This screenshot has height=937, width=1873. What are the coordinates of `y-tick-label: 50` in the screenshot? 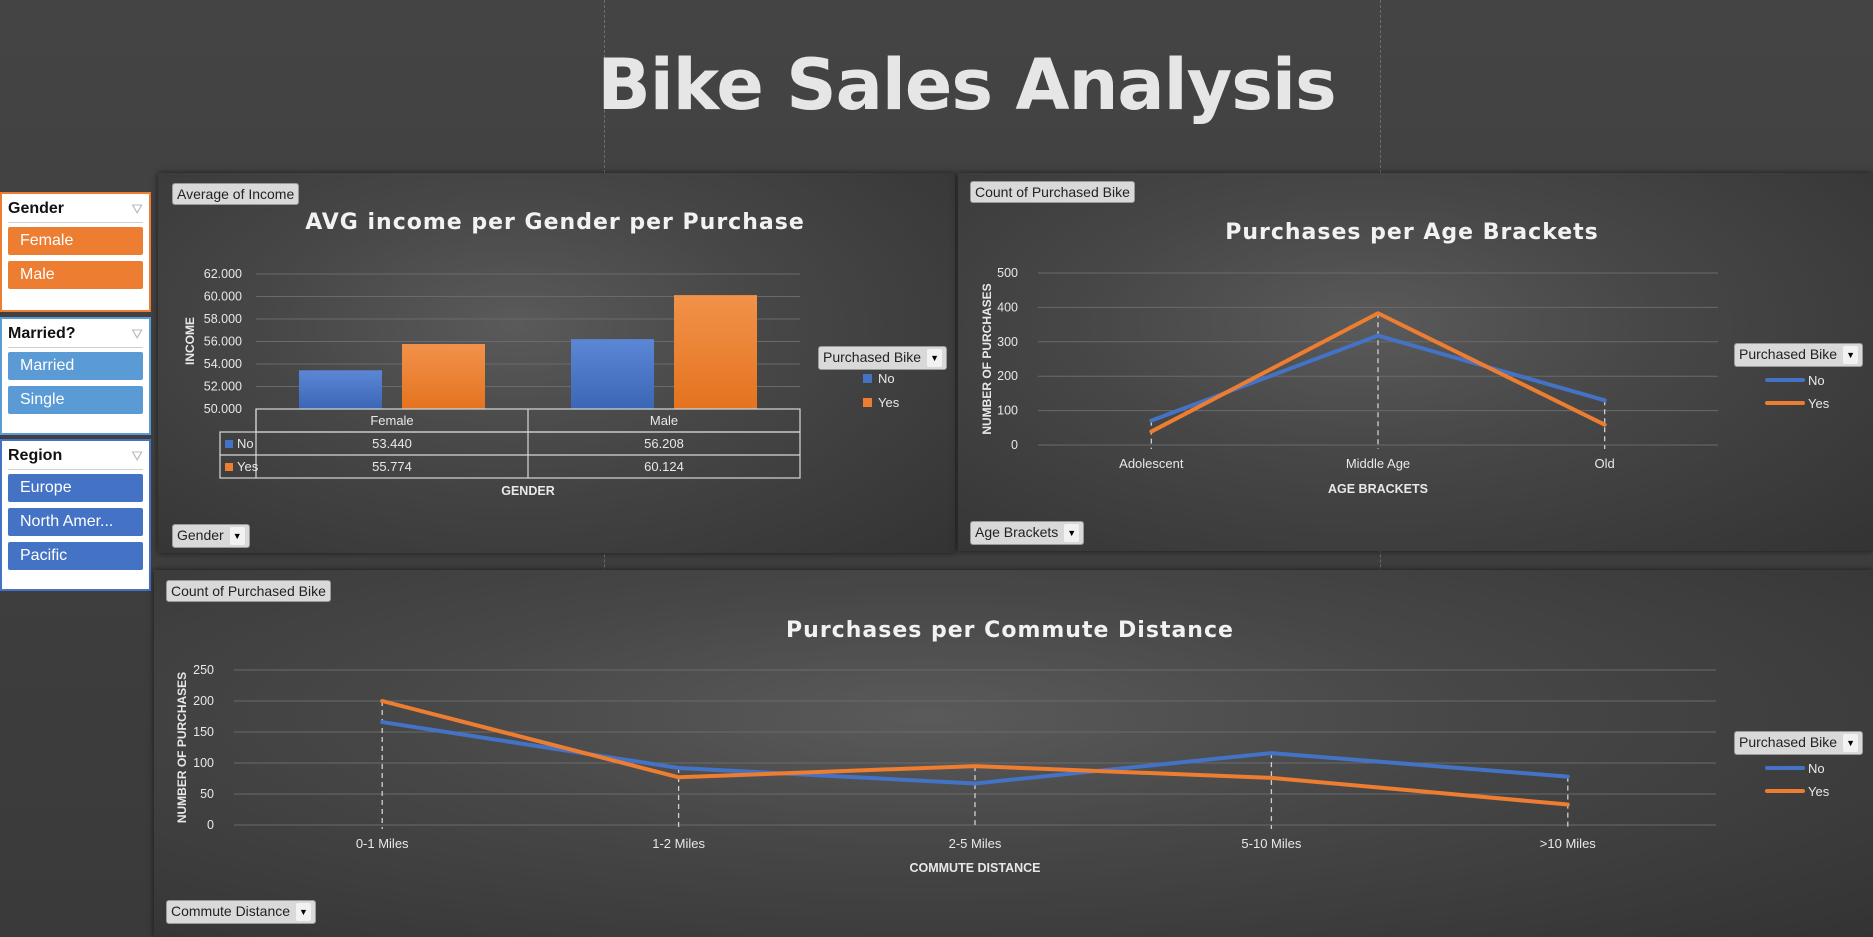 It's located at (207, 794).